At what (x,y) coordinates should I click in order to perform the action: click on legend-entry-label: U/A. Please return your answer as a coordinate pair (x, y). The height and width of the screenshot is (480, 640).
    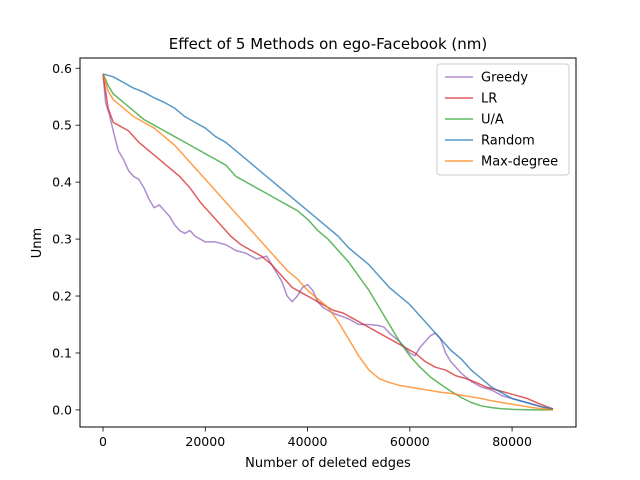
    Looking at the image, I should click on (492, 120).